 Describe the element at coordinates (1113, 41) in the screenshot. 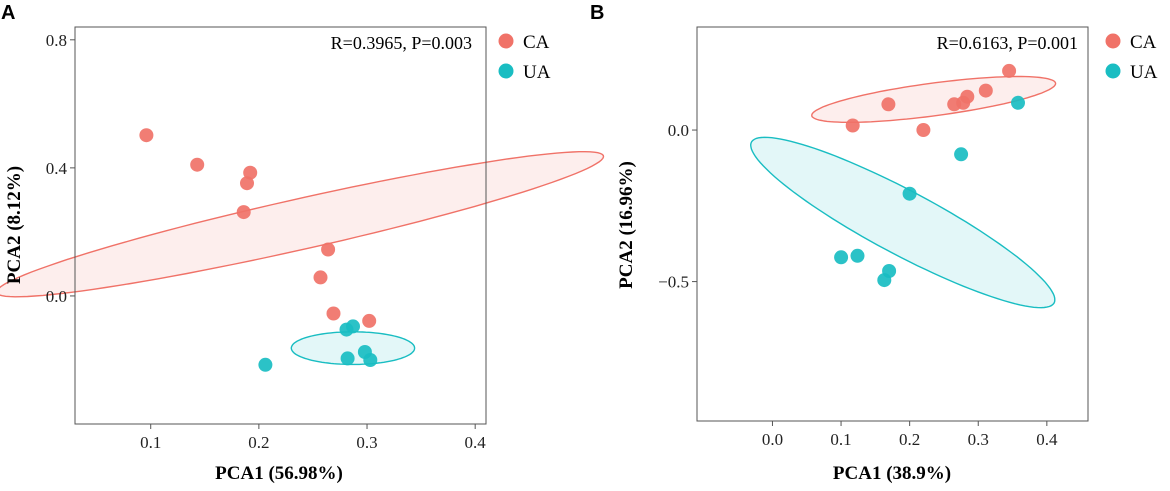

I see `panel-b-legend-ca-marker` at that location.